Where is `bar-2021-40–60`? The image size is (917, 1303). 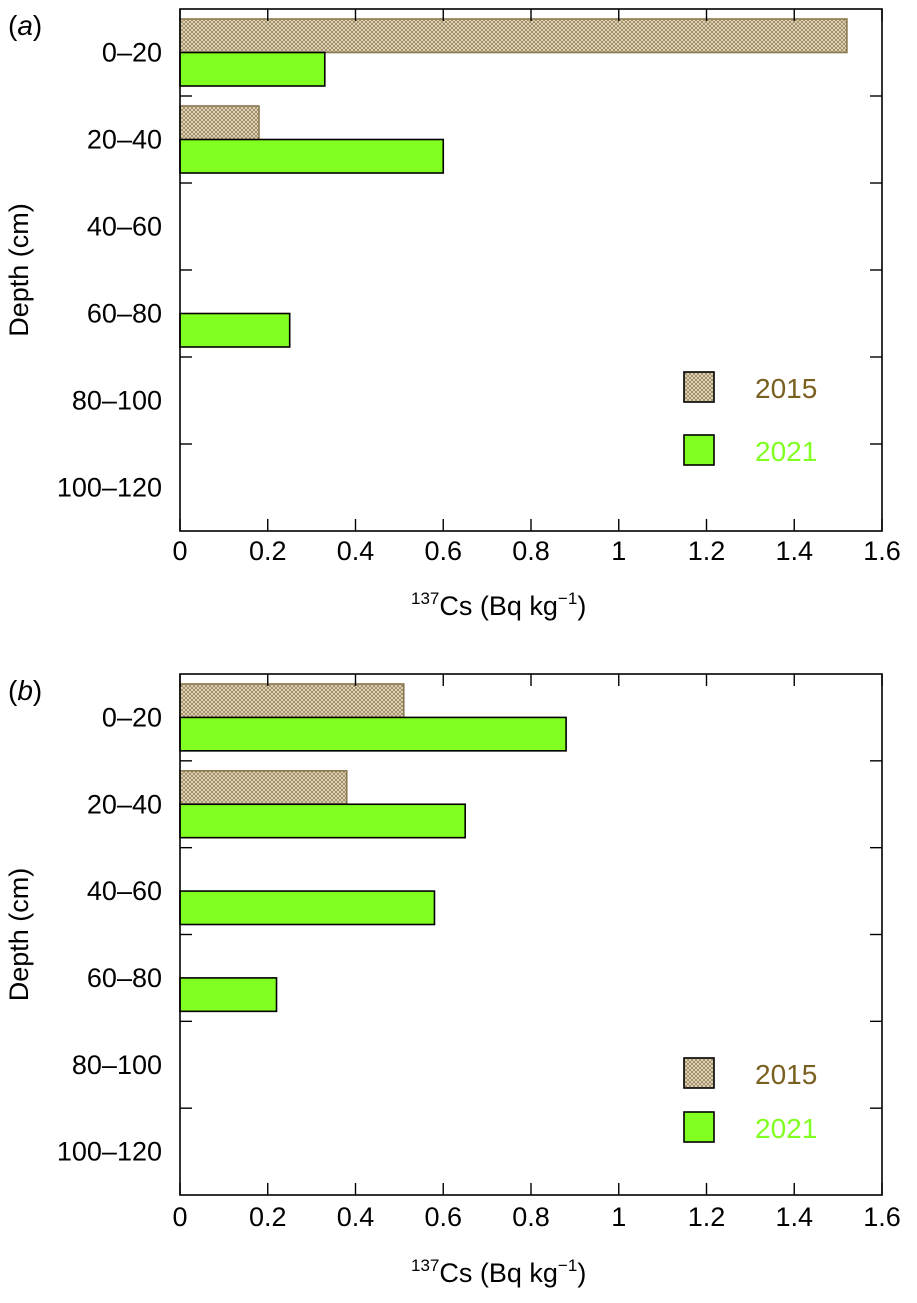
bar-2021-40–60 is located at coordinates (307, 908).